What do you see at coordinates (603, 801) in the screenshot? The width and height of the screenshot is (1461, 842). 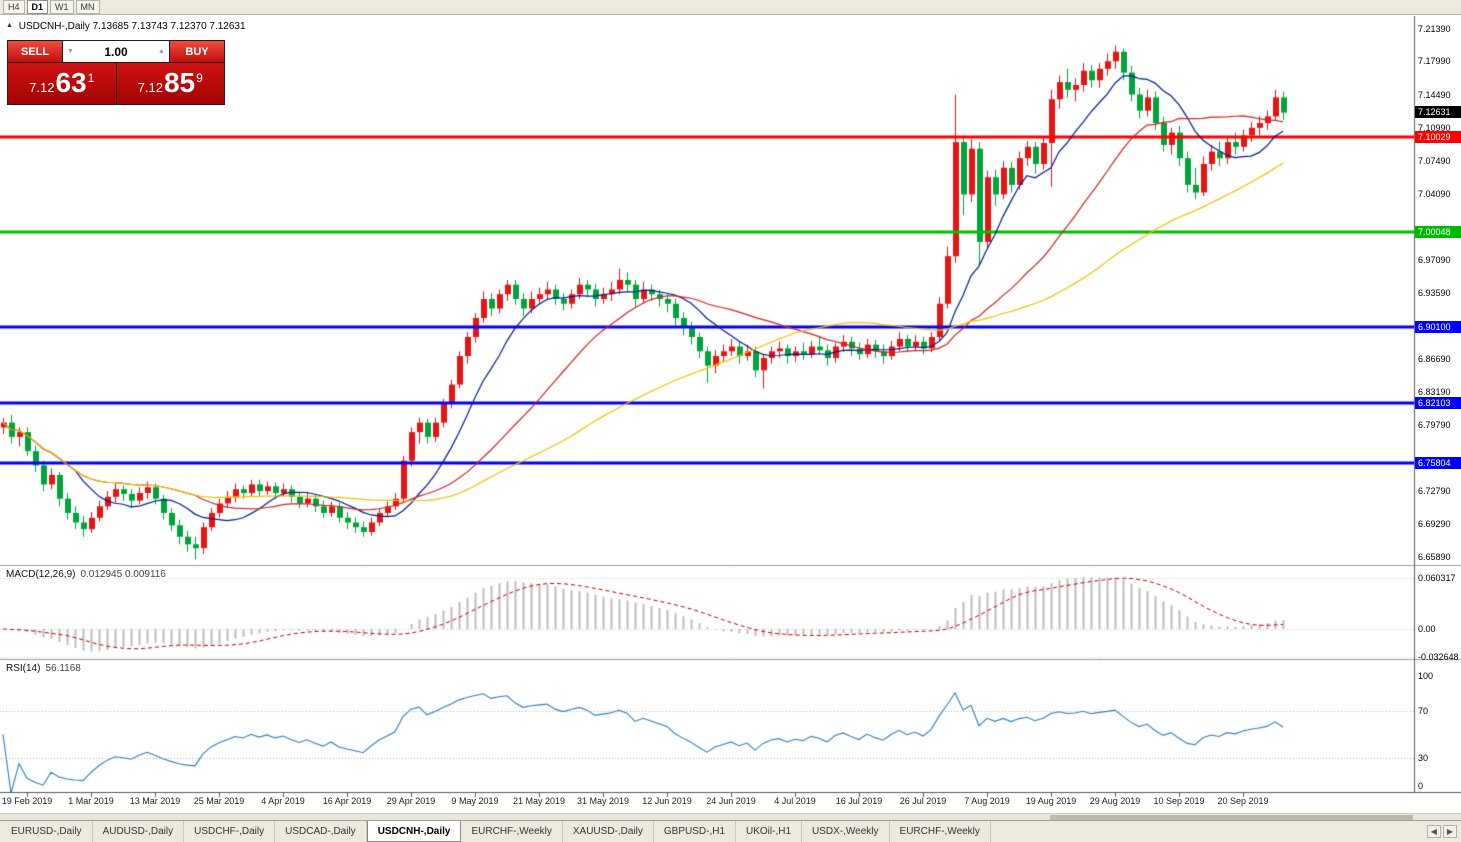 I see `date-axis-label: 31 May 2019` at bounding box center [603, 801].